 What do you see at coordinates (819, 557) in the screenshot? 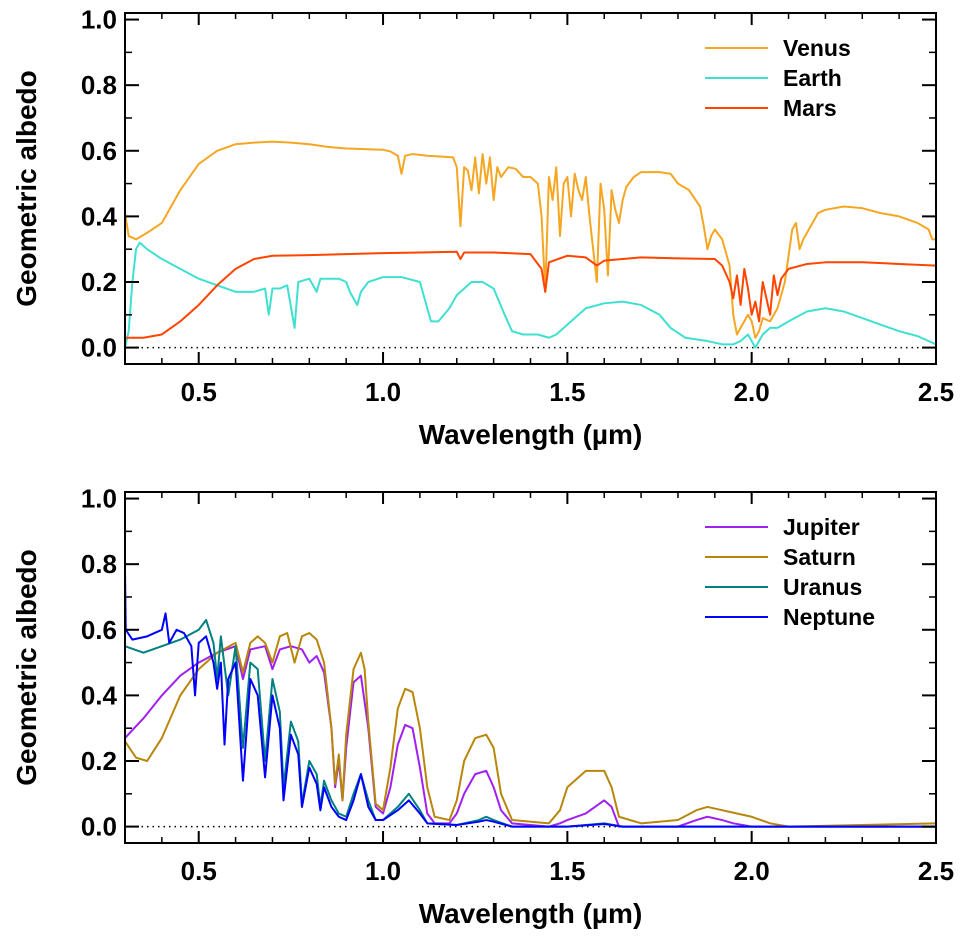
I see `legend-label-saturn: Saturn` at bounding box center [819, 557].